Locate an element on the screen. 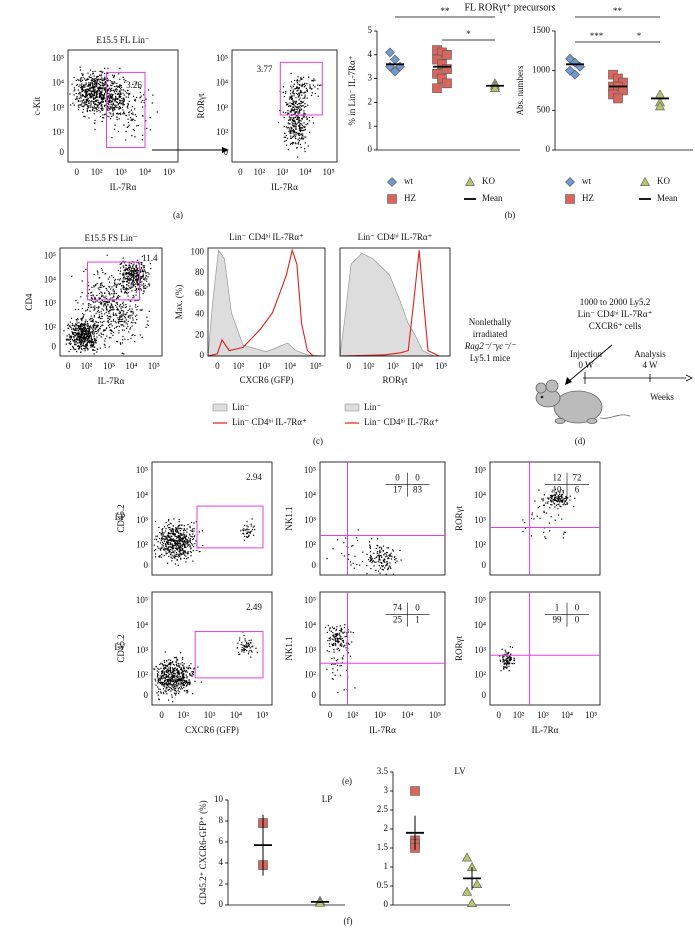  x-tick-label: 10² is located at coordinates (97, 172).